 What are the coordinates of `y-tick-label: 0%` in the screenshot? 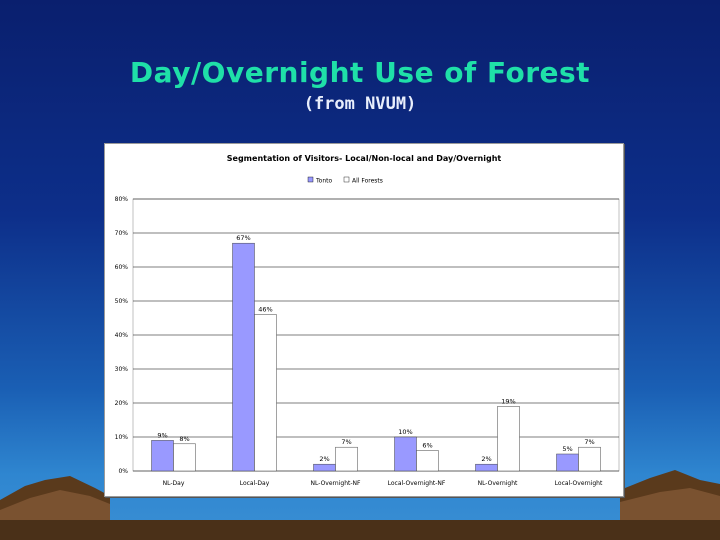 It's located at (123, 471).